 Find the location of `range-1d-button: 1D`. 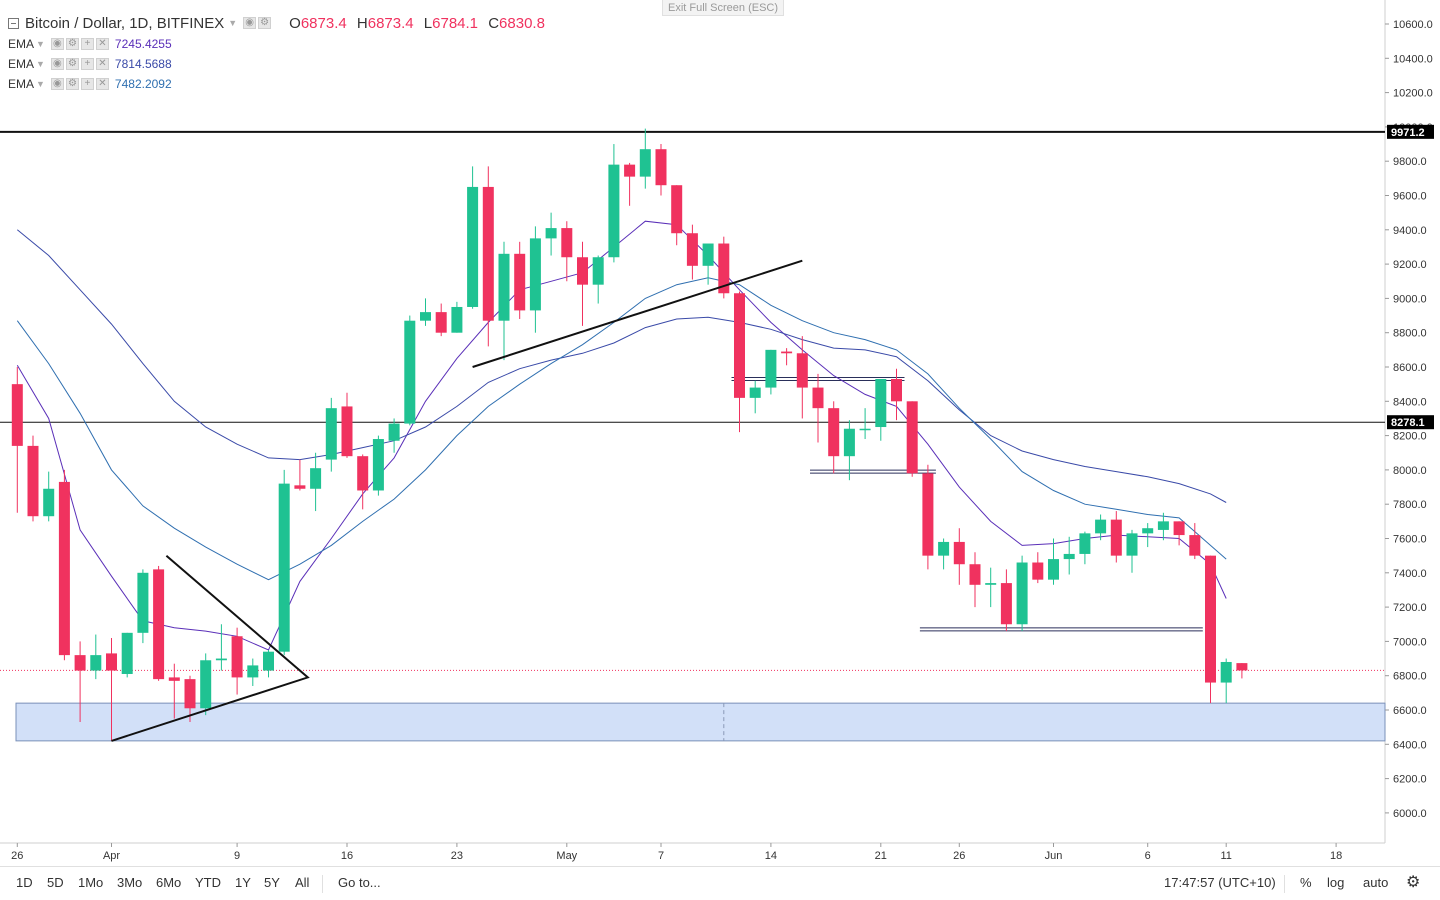

range-1d-button: 1D is located at coordinates (24, 882).